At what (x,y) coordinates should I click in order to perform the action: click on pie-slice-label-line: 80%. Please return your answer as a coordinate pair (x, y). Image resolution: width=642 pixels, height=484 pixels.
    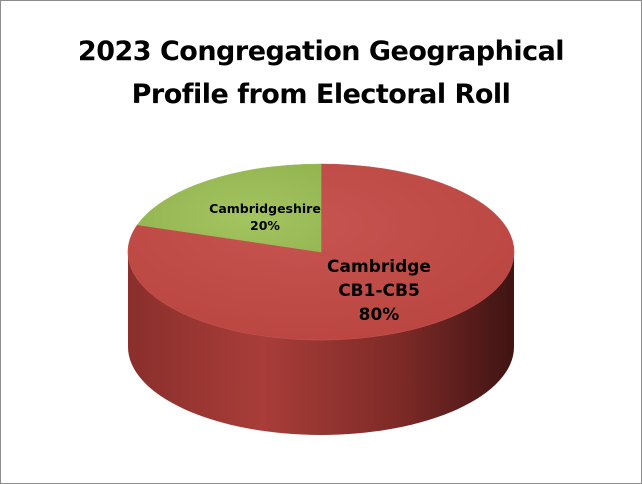
    Looking at the image, I should click on (379, 315).